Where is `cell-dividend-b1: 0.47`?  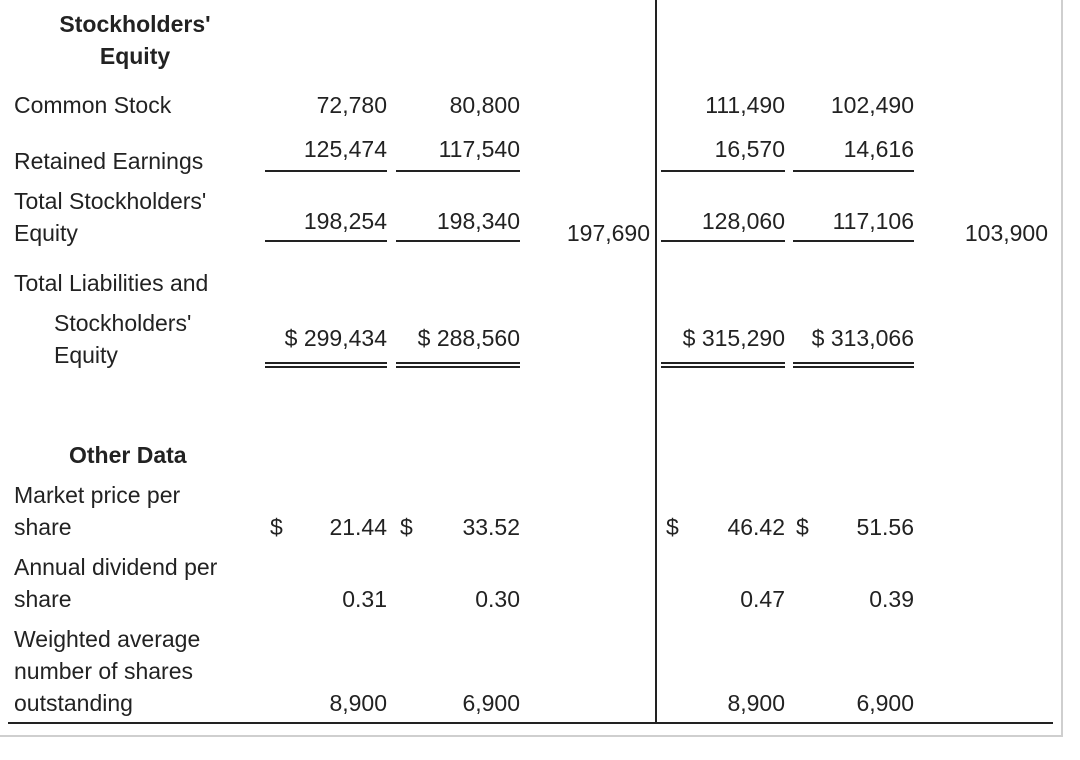
cell-dividend-b1: 0.47 is located at coordinates (762, 599).